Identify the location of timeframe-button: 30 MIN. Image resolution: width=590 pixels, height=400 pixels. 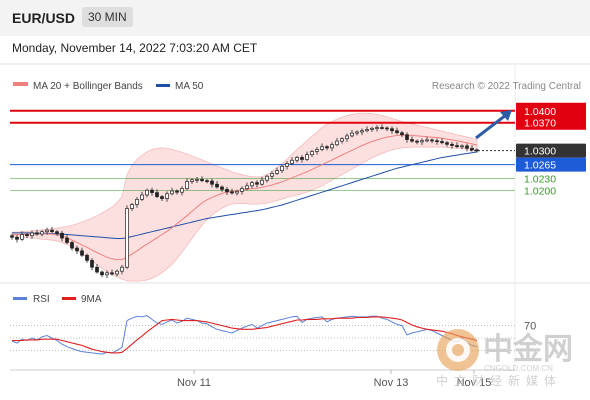
(107, 17).